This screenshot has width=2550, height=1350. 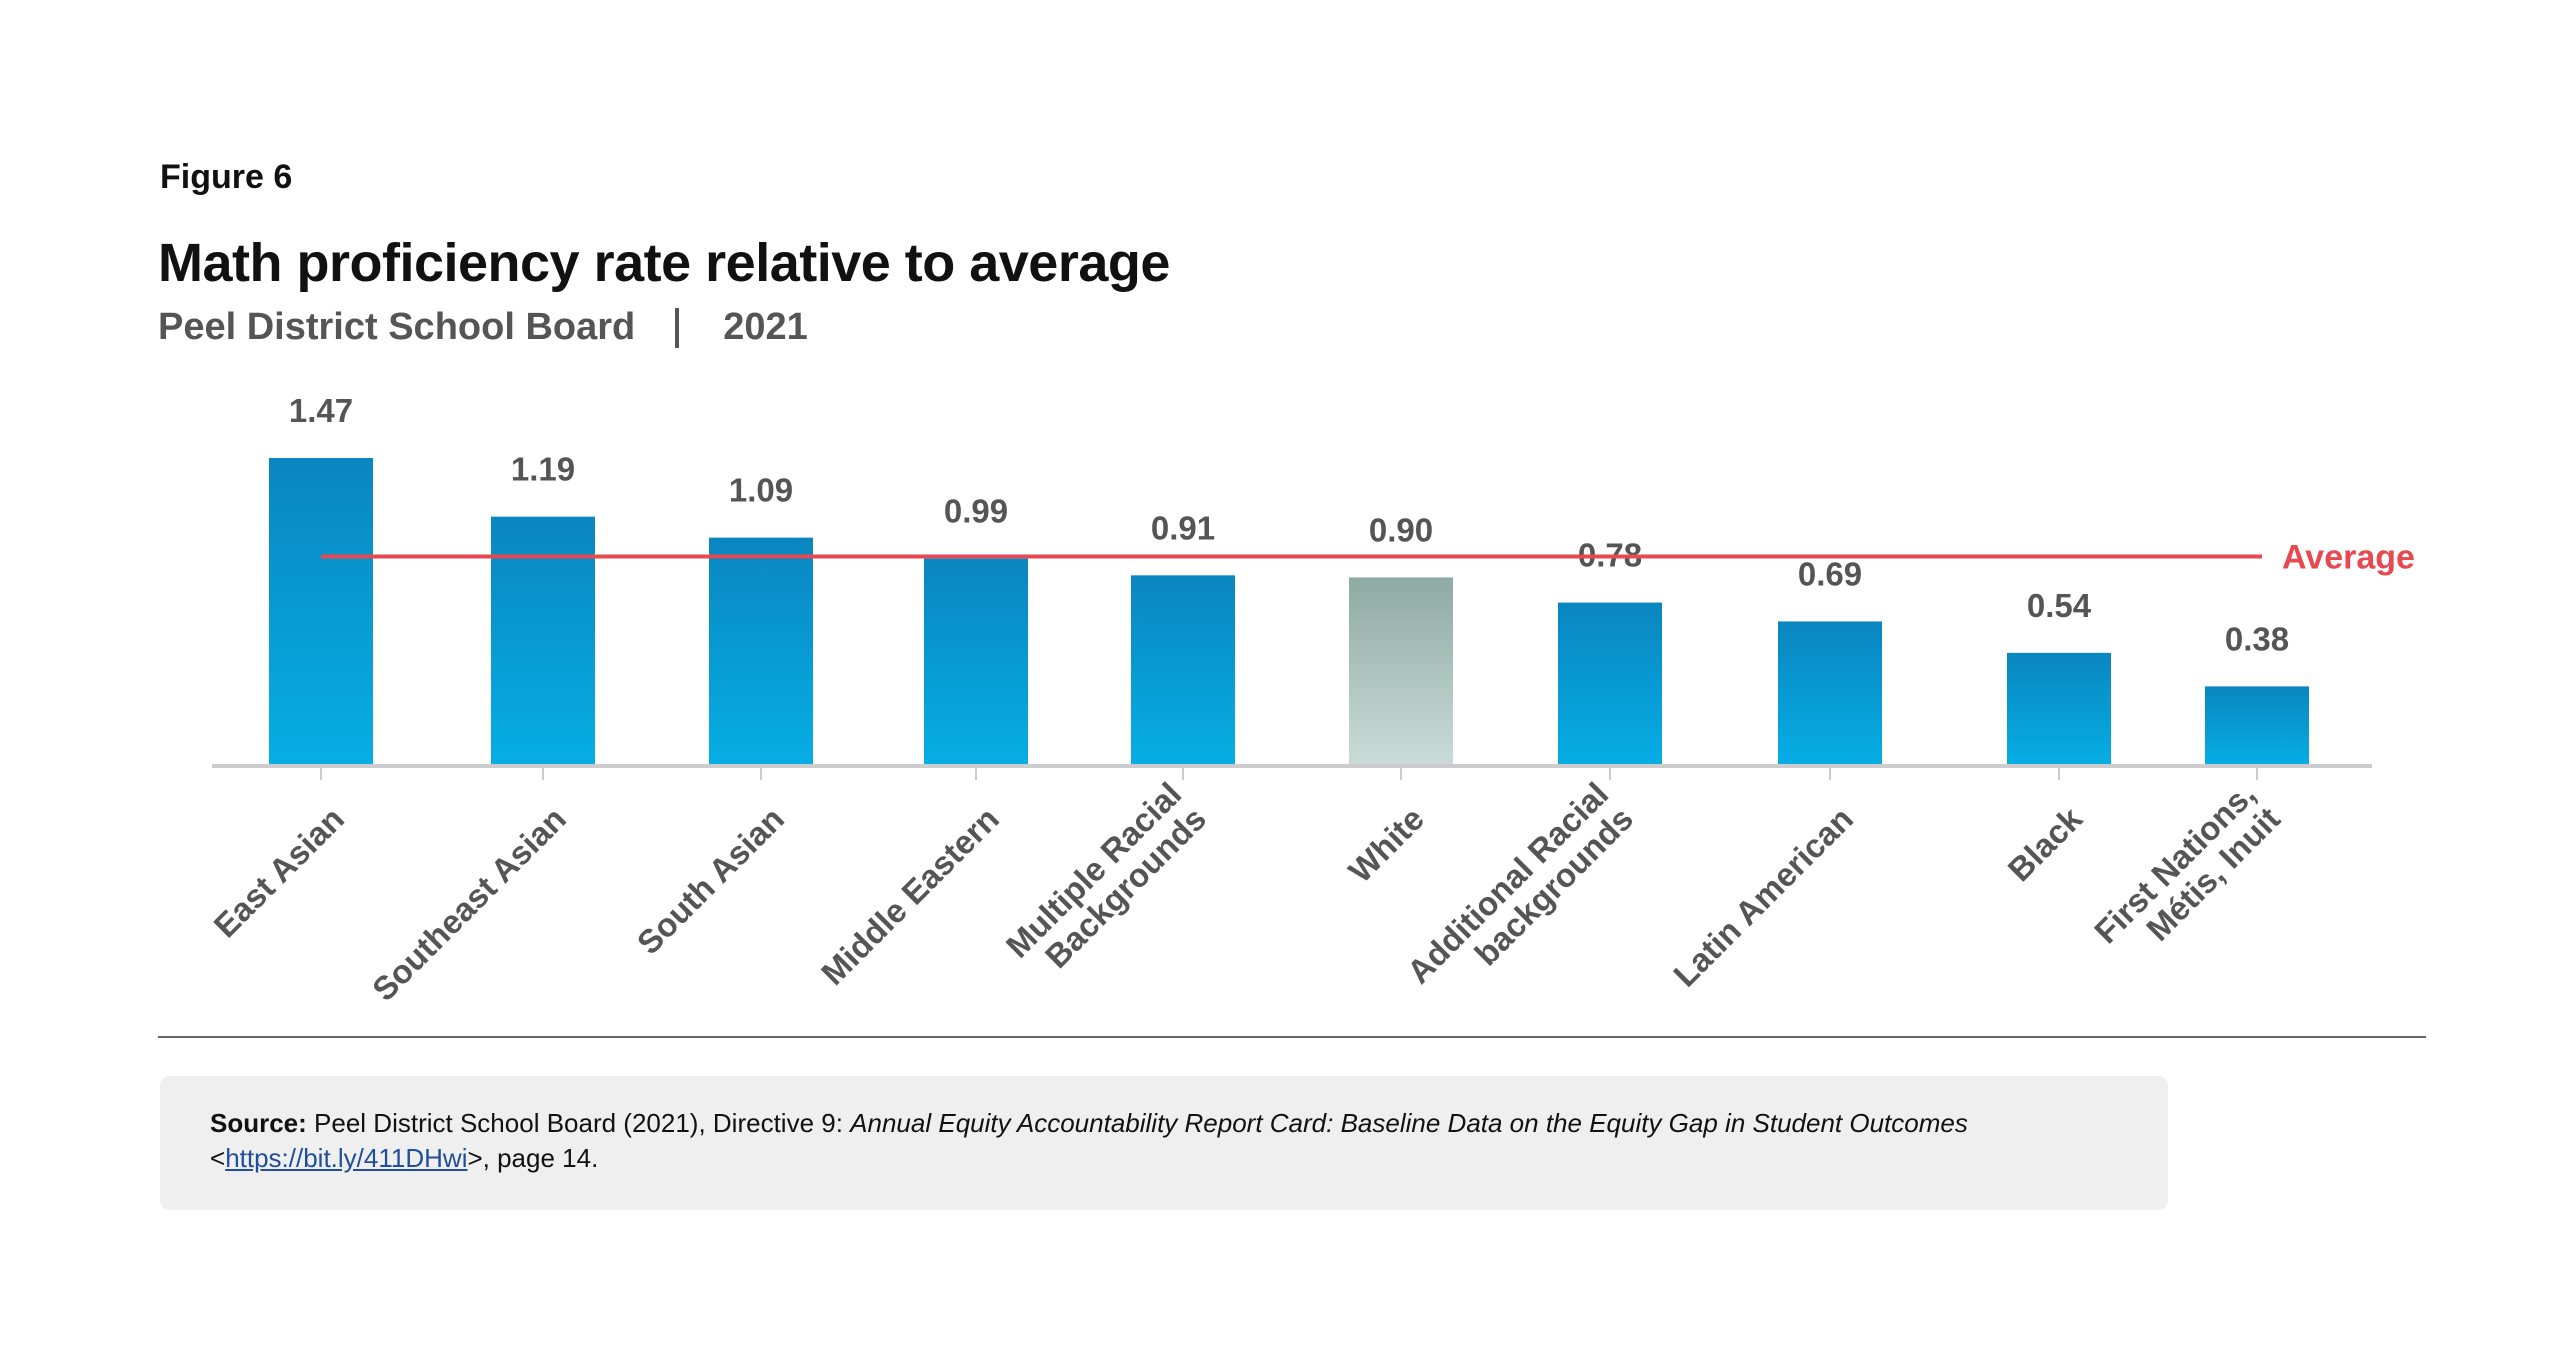 What do you see at coordinates (1183, 527) in the screenshot?
I see `bar-value-label: 0.91` at bounding box center [1183, 527].